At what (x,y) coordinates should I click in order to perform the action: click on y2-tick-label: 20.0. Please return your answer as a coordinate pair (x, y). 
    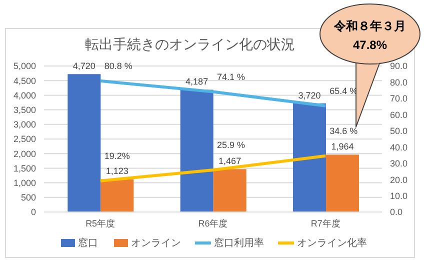
    Looking at the image, I should click on (399, 179).